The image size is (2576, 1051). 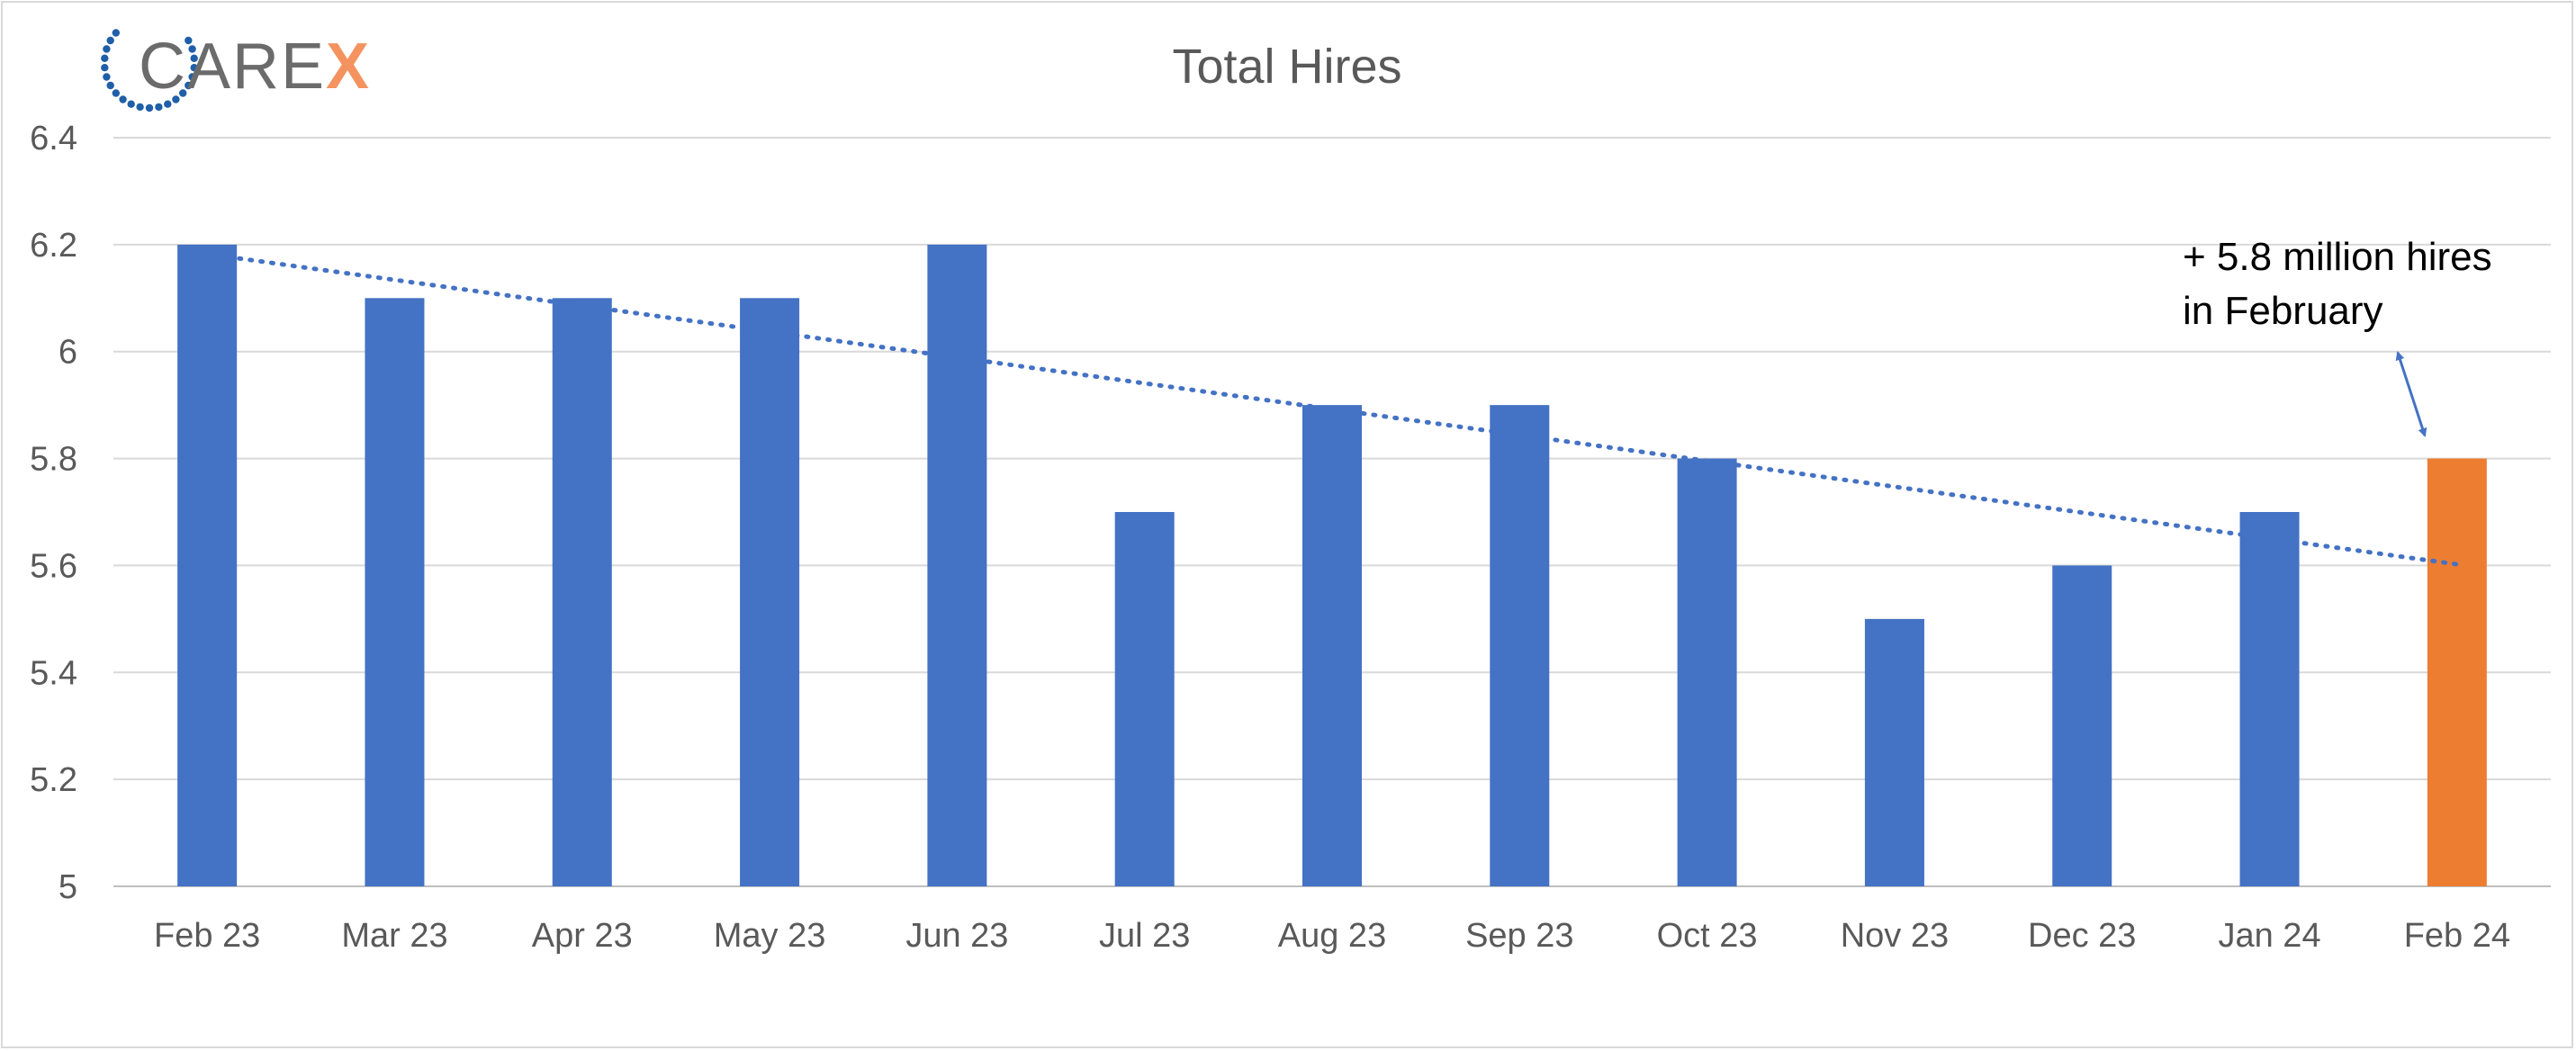 I want to click on y-tick-label: 5.2, so click(x=53, y=780).